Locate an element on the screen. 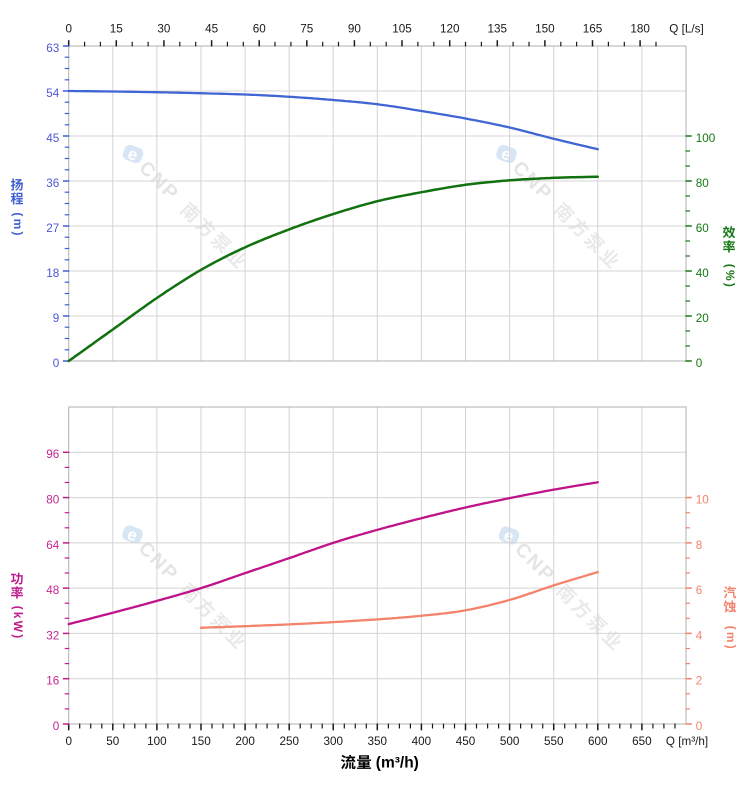 The width and height of the screenshot is (752, 802). svg-text: 32 is located at coordinates (52, 635).